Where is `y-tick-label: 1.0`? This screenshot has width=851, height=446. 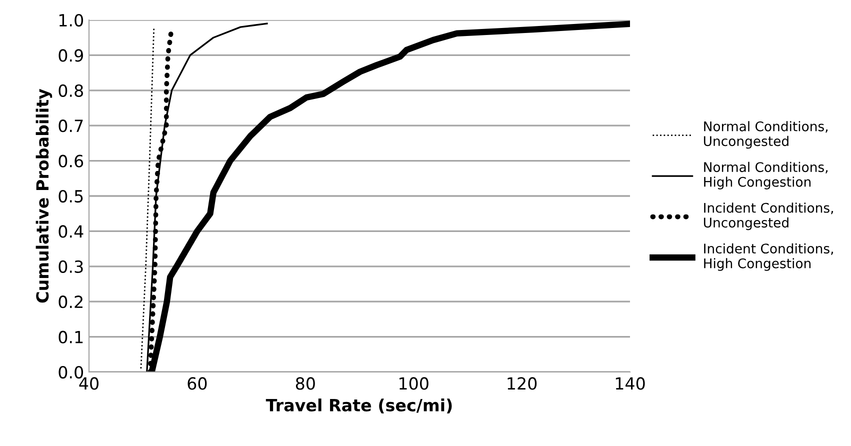 y-tick-label: 1.0 is located at coordinates (71, 20).